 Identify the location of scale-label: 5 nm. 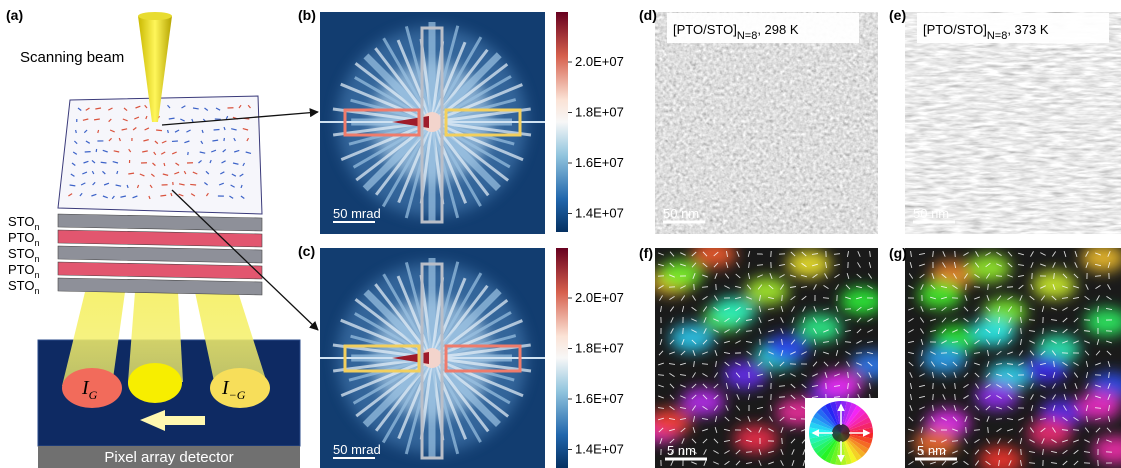
(681, 450).